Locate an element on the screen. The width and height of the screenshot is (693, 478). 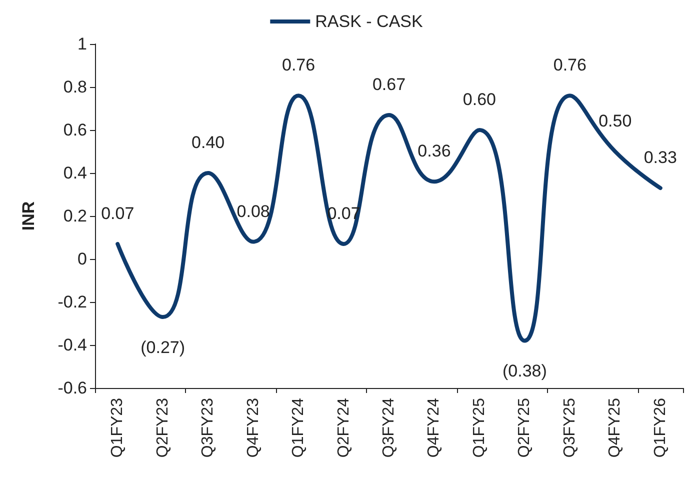
data-label: (0.27) is located at coordinates (163, 348).